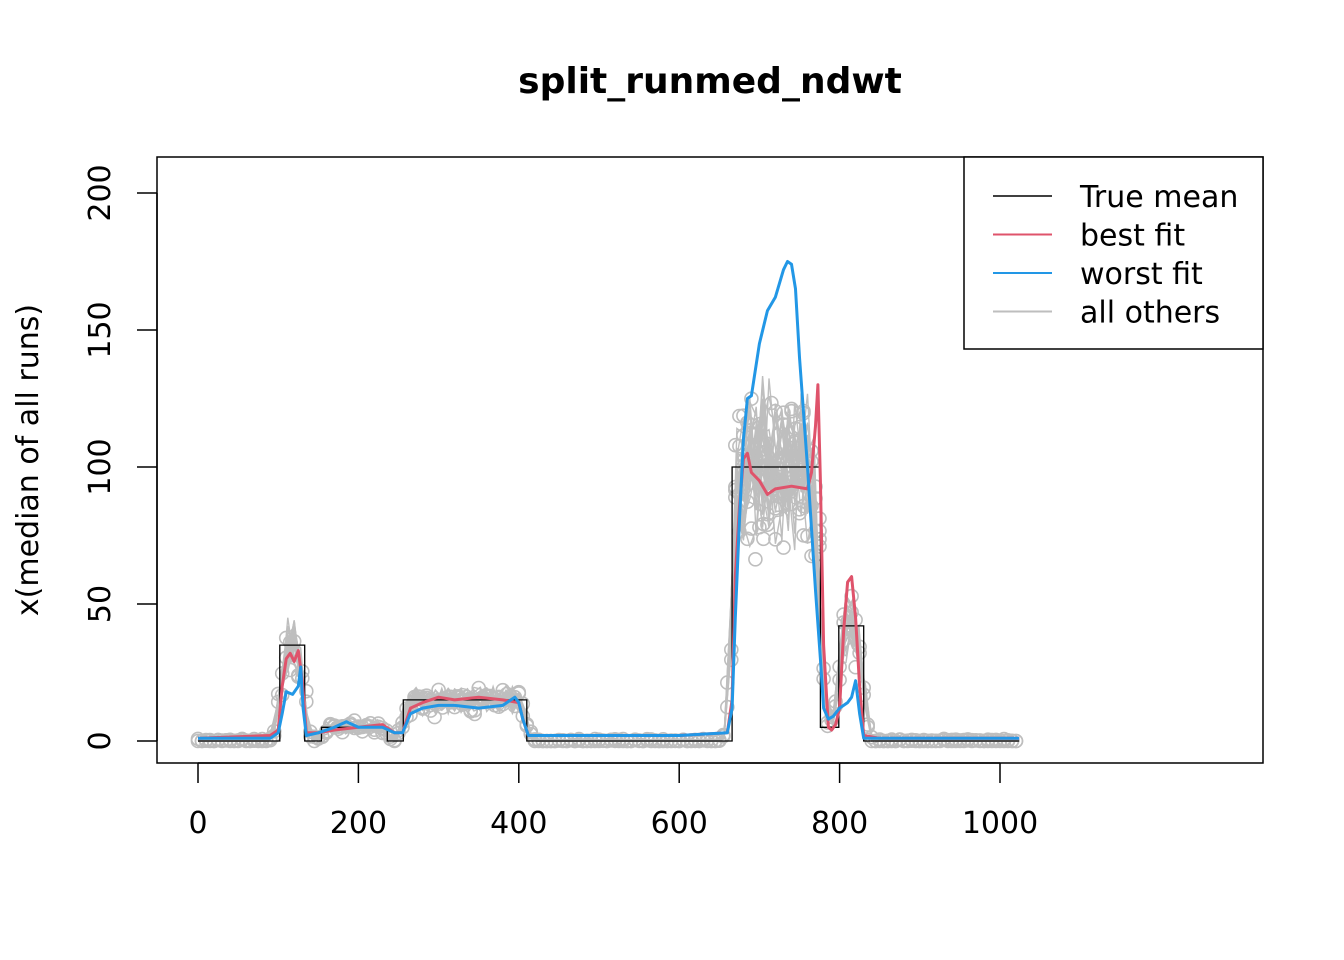 Image resolution: width=1344 pixels, height=960 pixels. What do you see at coordinates (120, 457) in the screenshot?
I see `y-axis: 0 50 100 150 200` at bounding box center [120, 457].